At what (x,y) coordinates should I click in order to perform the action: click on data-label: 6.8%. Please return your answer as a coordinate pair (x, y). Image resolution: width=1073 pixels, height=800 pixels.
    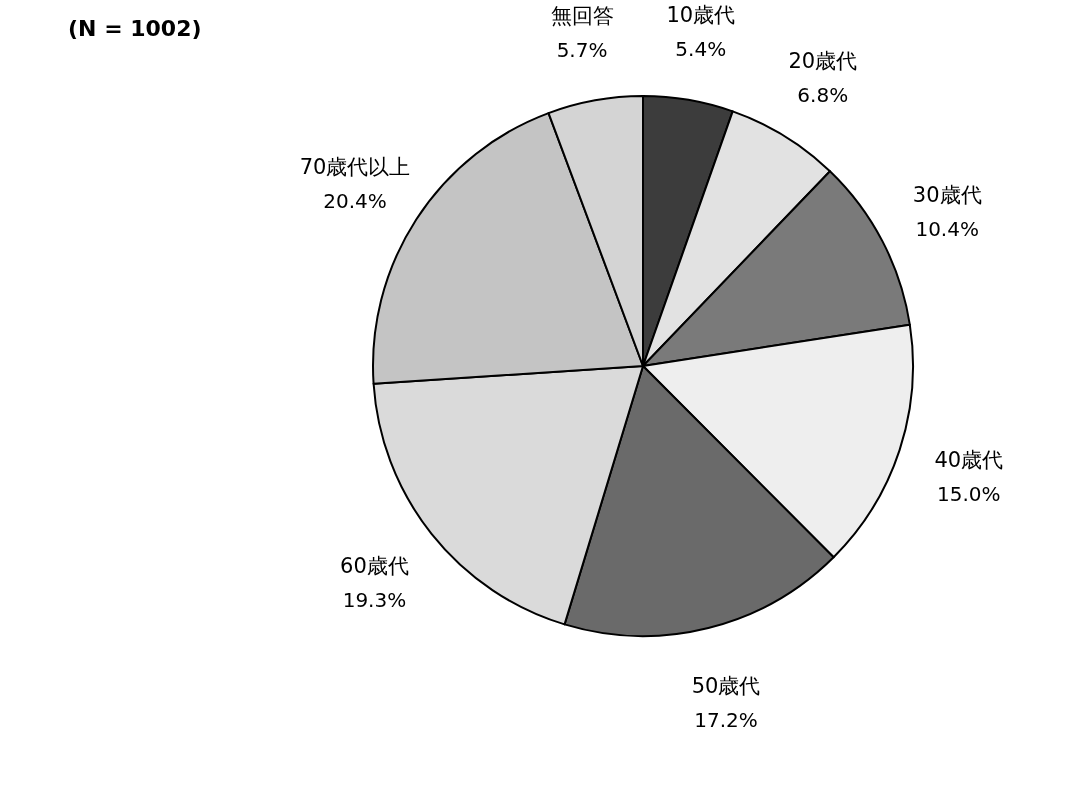
    Looking at the image, I should click on (823, 95).